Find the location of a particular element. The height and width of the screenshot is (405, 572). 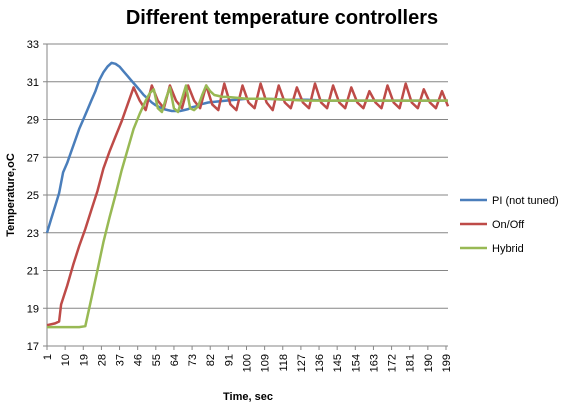

x-axis-title: Time, sec is located at coordinates (248, 397).